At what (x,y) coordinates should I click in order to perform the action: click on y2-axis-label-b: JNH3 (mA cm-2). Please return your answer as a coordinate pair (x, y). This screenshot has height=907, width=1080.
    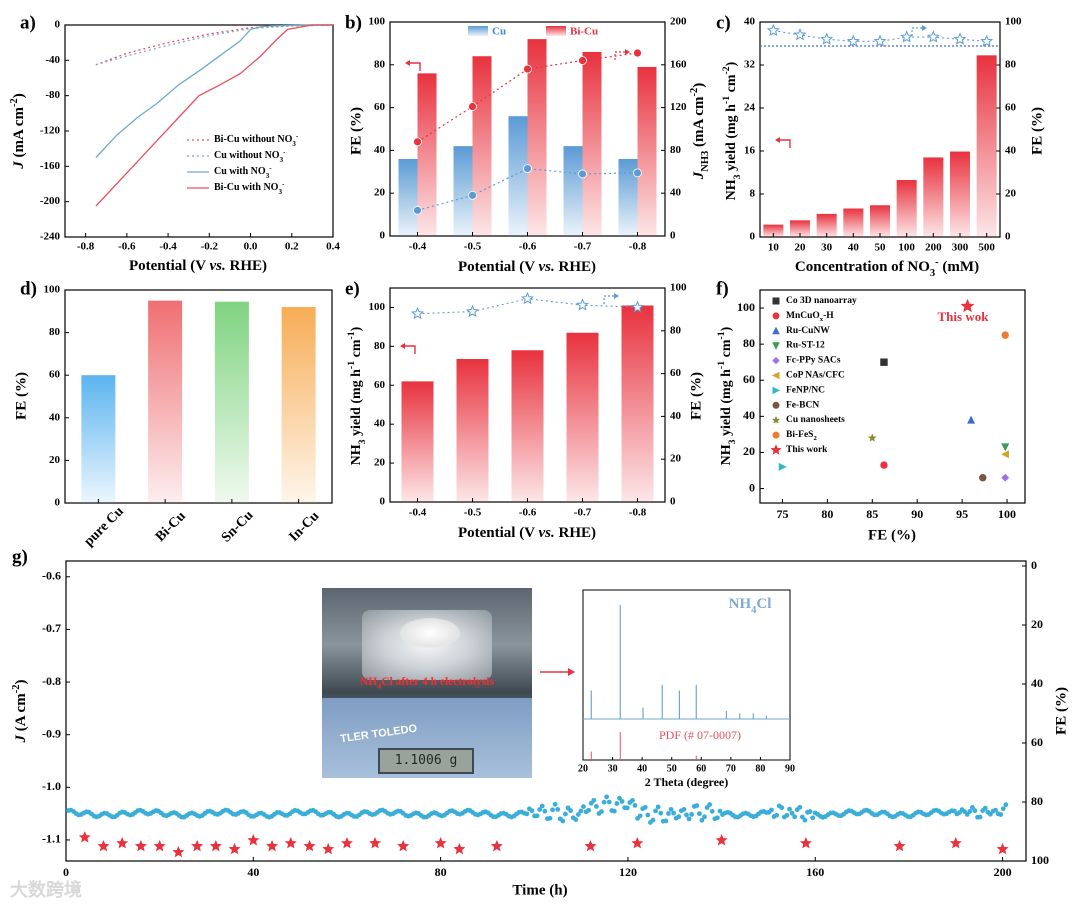
    Looking at the image, I should click on (700, 131).